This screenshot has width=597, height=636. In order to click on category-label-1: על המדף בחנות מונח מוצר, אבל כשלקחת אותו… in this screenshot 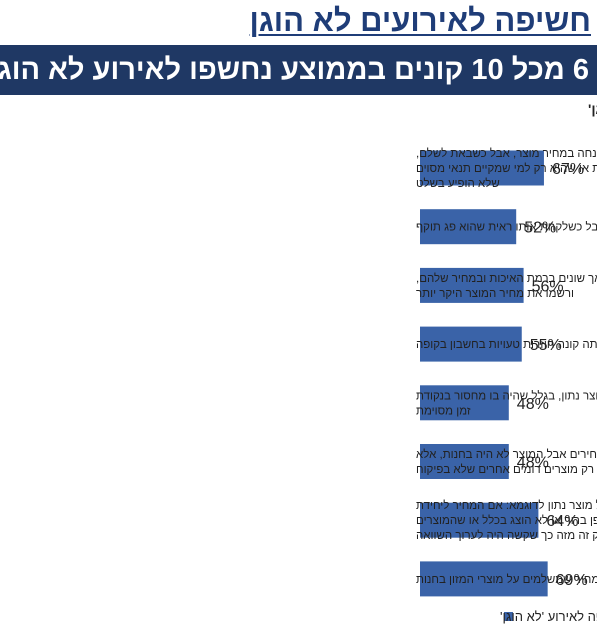, I will do `click(506, 227)`.